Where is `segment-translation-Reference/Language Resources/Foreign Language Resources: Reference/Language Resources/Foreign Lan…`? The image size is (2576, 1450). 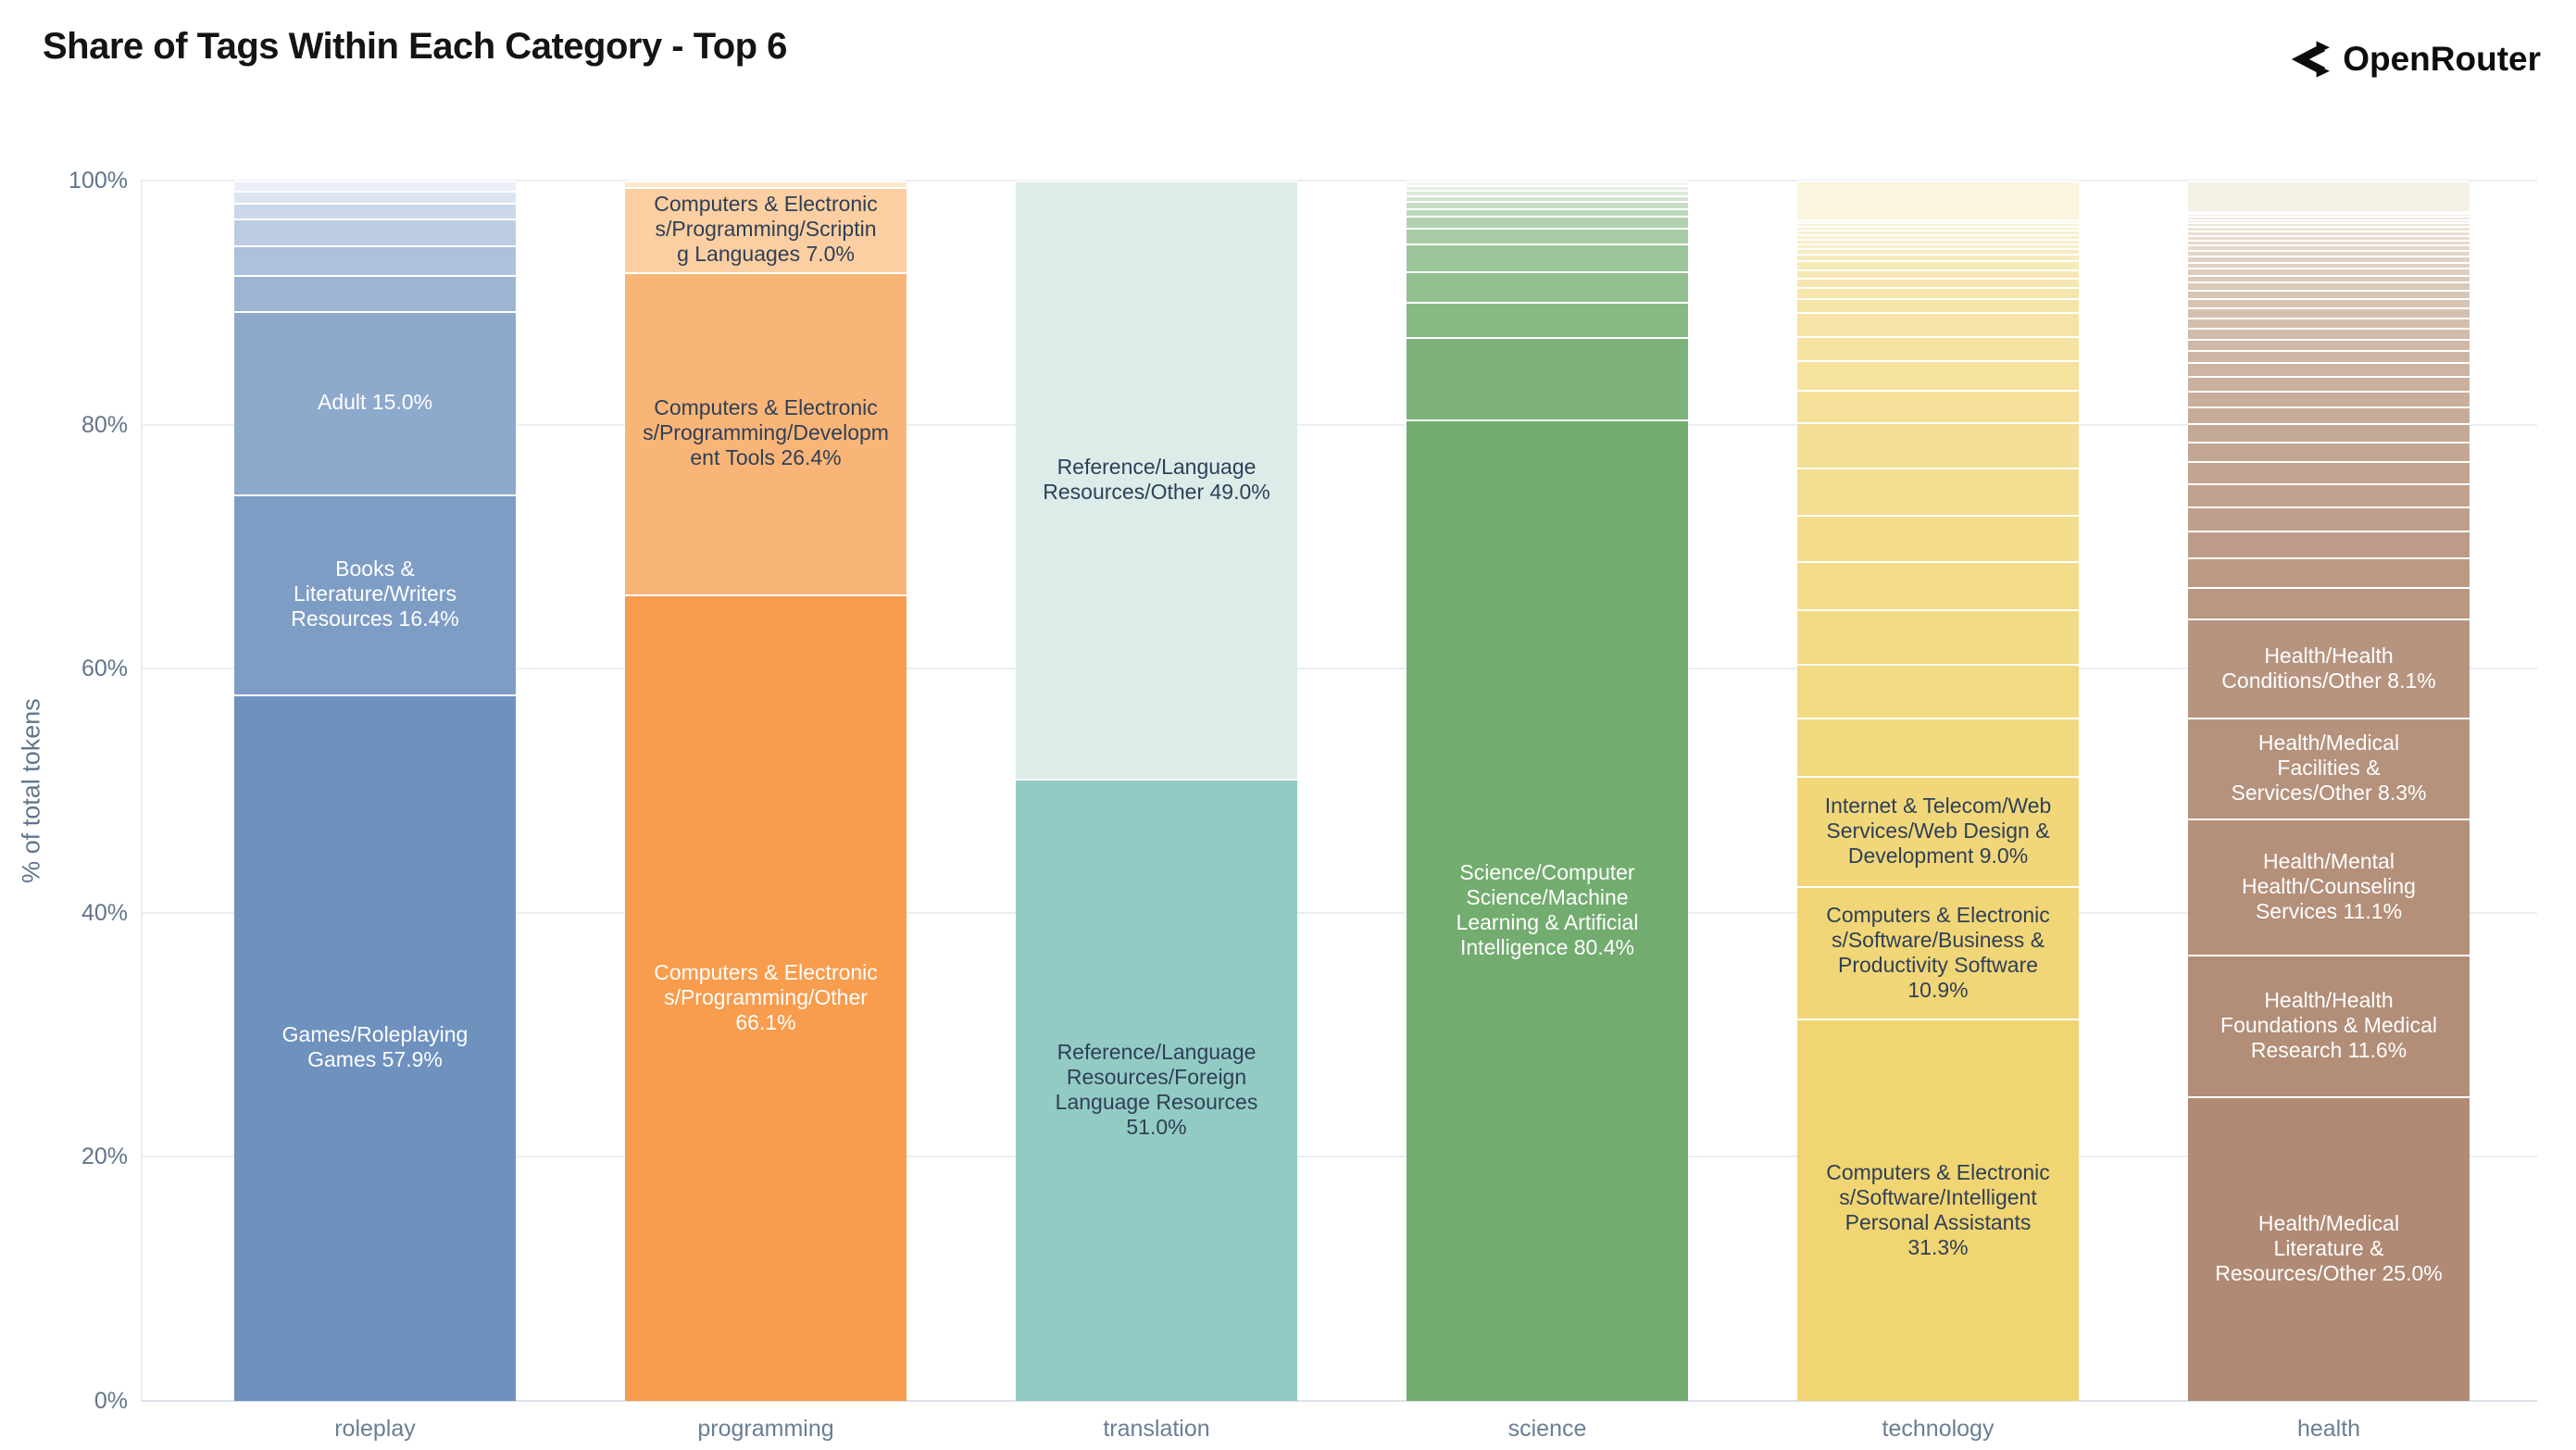 segment-translation-Reference/Language Resources/Foreign Language Resources: Reference/Language Resources/Foreign Lan… is located at coordinates (1156, 1089).